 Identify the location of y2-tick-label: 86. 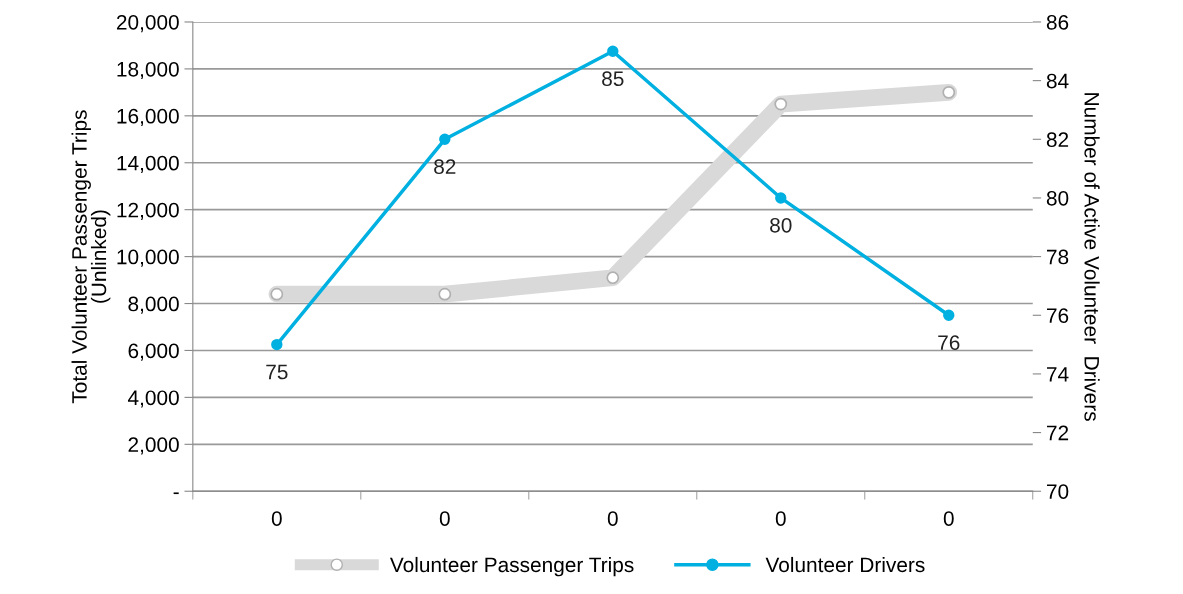
(1057, 22).